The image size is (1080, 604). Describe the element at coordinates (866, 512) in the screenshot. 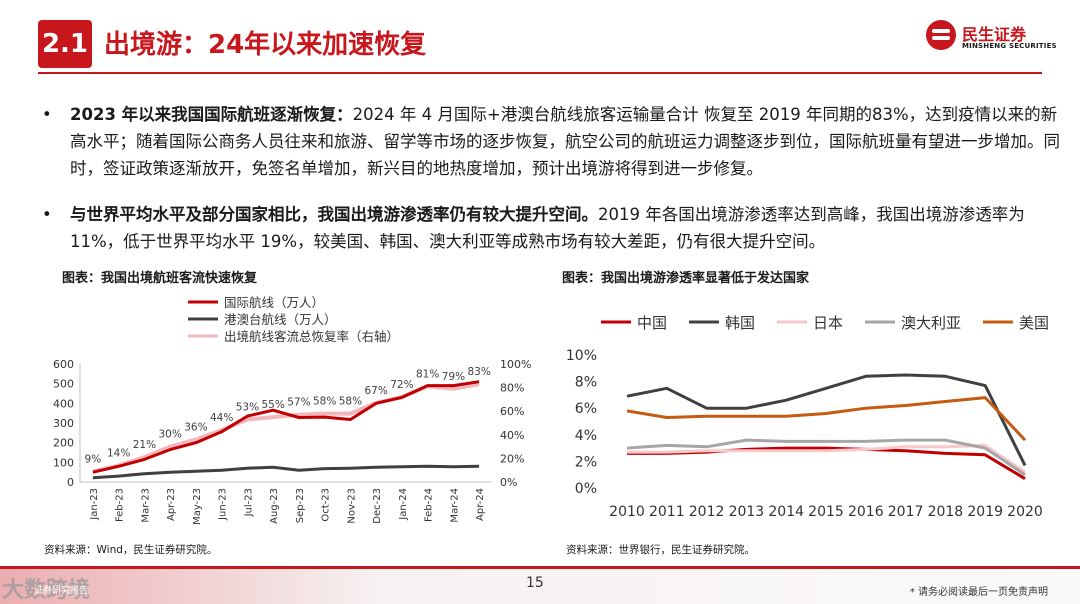

I see `x-tick-label: 2016` at that location.